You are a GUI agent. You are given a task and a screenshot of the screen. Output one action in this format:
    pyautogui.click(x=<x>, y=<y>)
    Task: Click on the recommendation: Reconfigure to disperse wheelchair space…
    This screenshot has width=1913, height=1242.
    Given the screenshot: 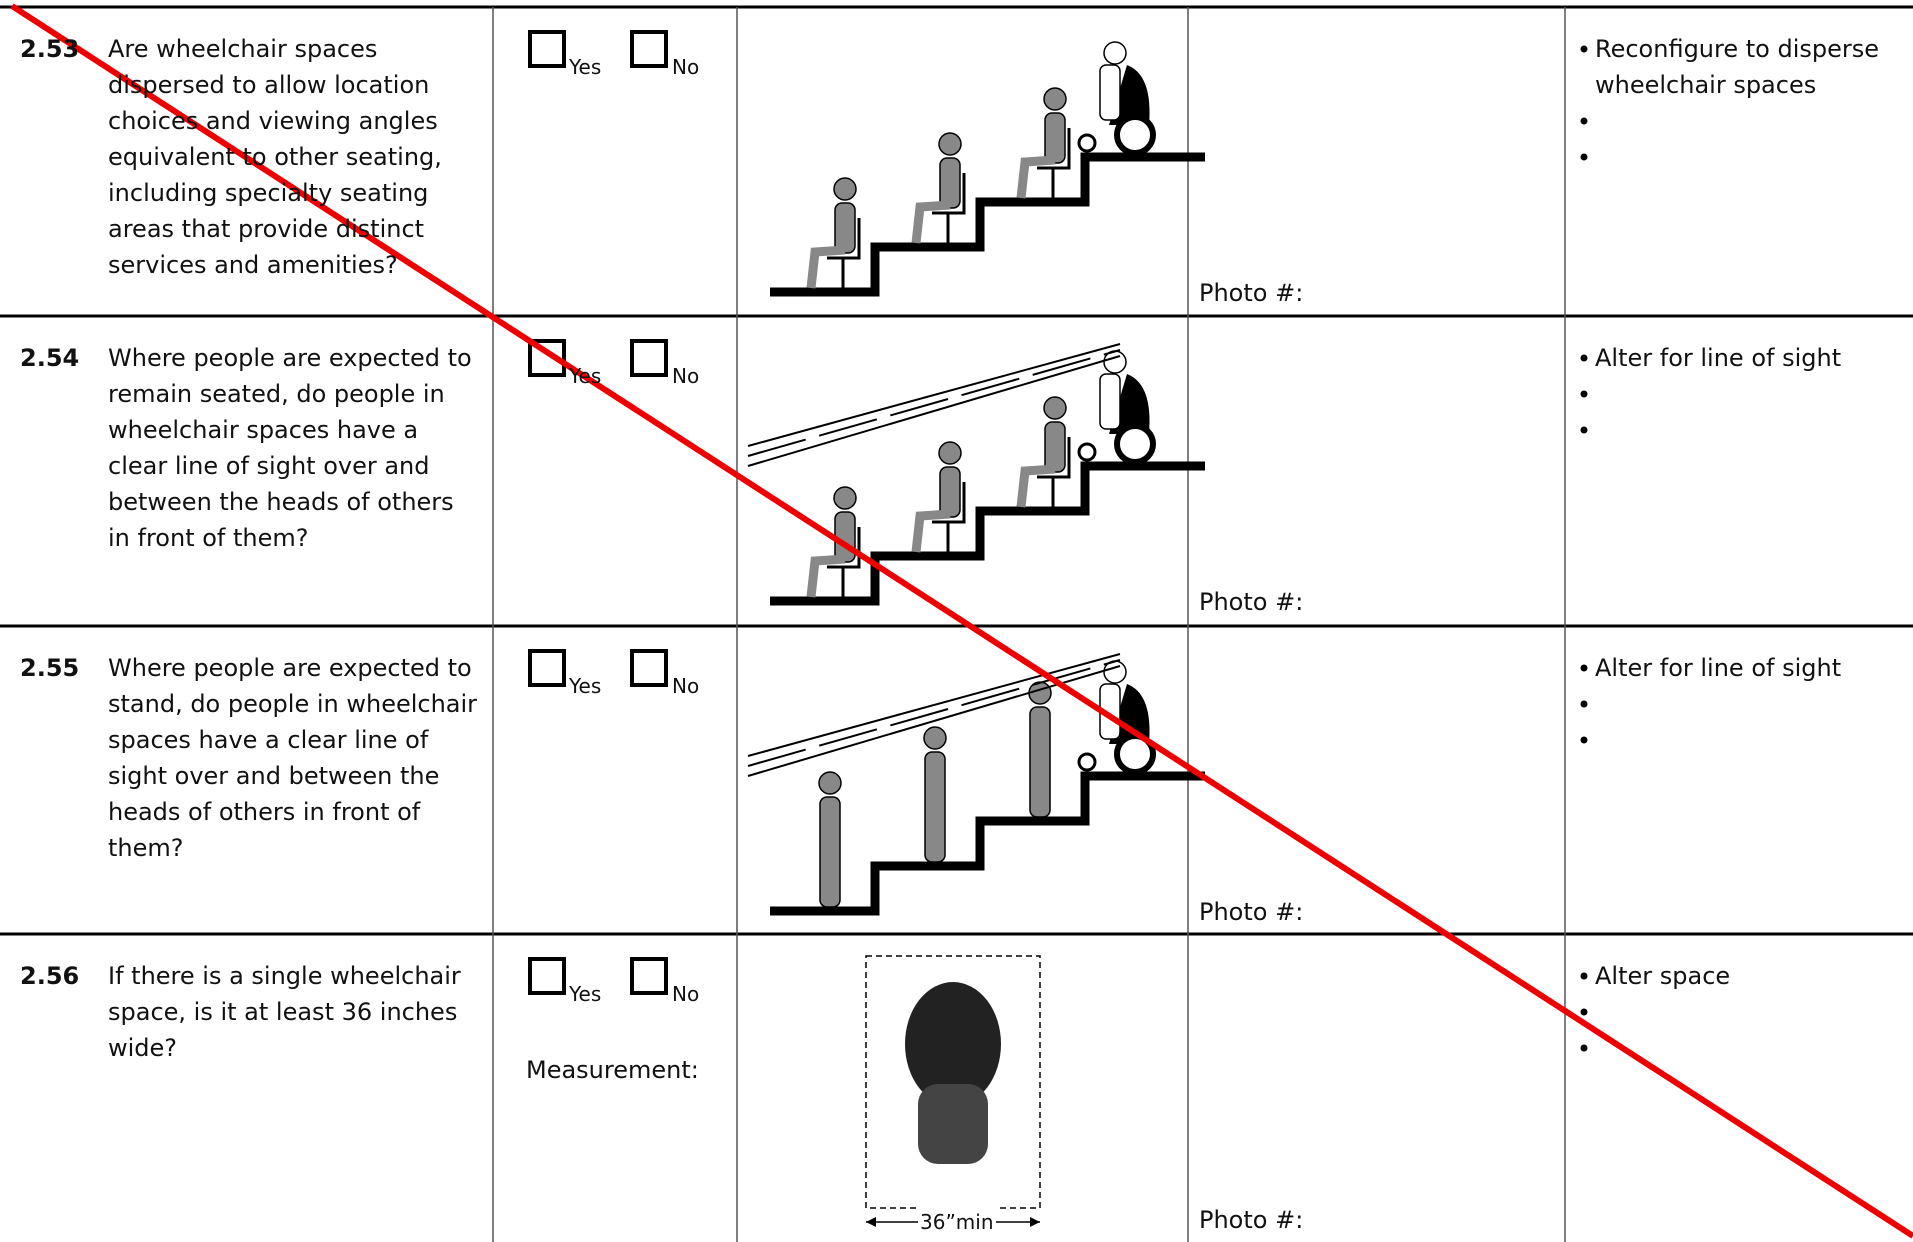 What is the action you would take?
    pyautogui.click(x=1737, y=67)
    